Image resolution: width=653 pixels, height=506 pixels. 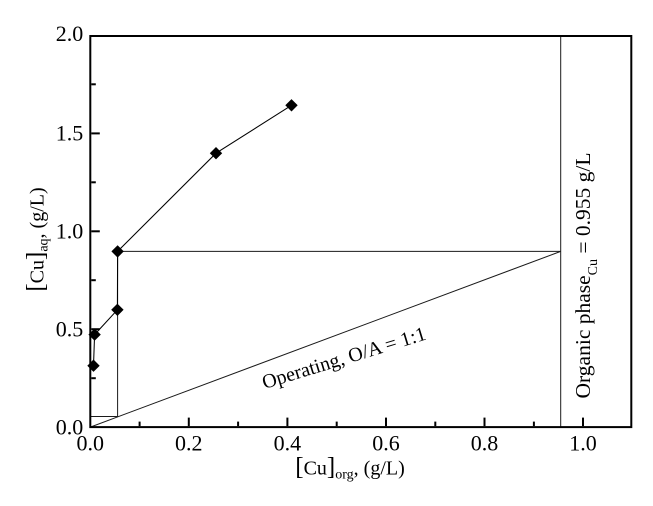 I want to click on svg-text: [Cu]org, (g/L), so click(x=350, y=467).